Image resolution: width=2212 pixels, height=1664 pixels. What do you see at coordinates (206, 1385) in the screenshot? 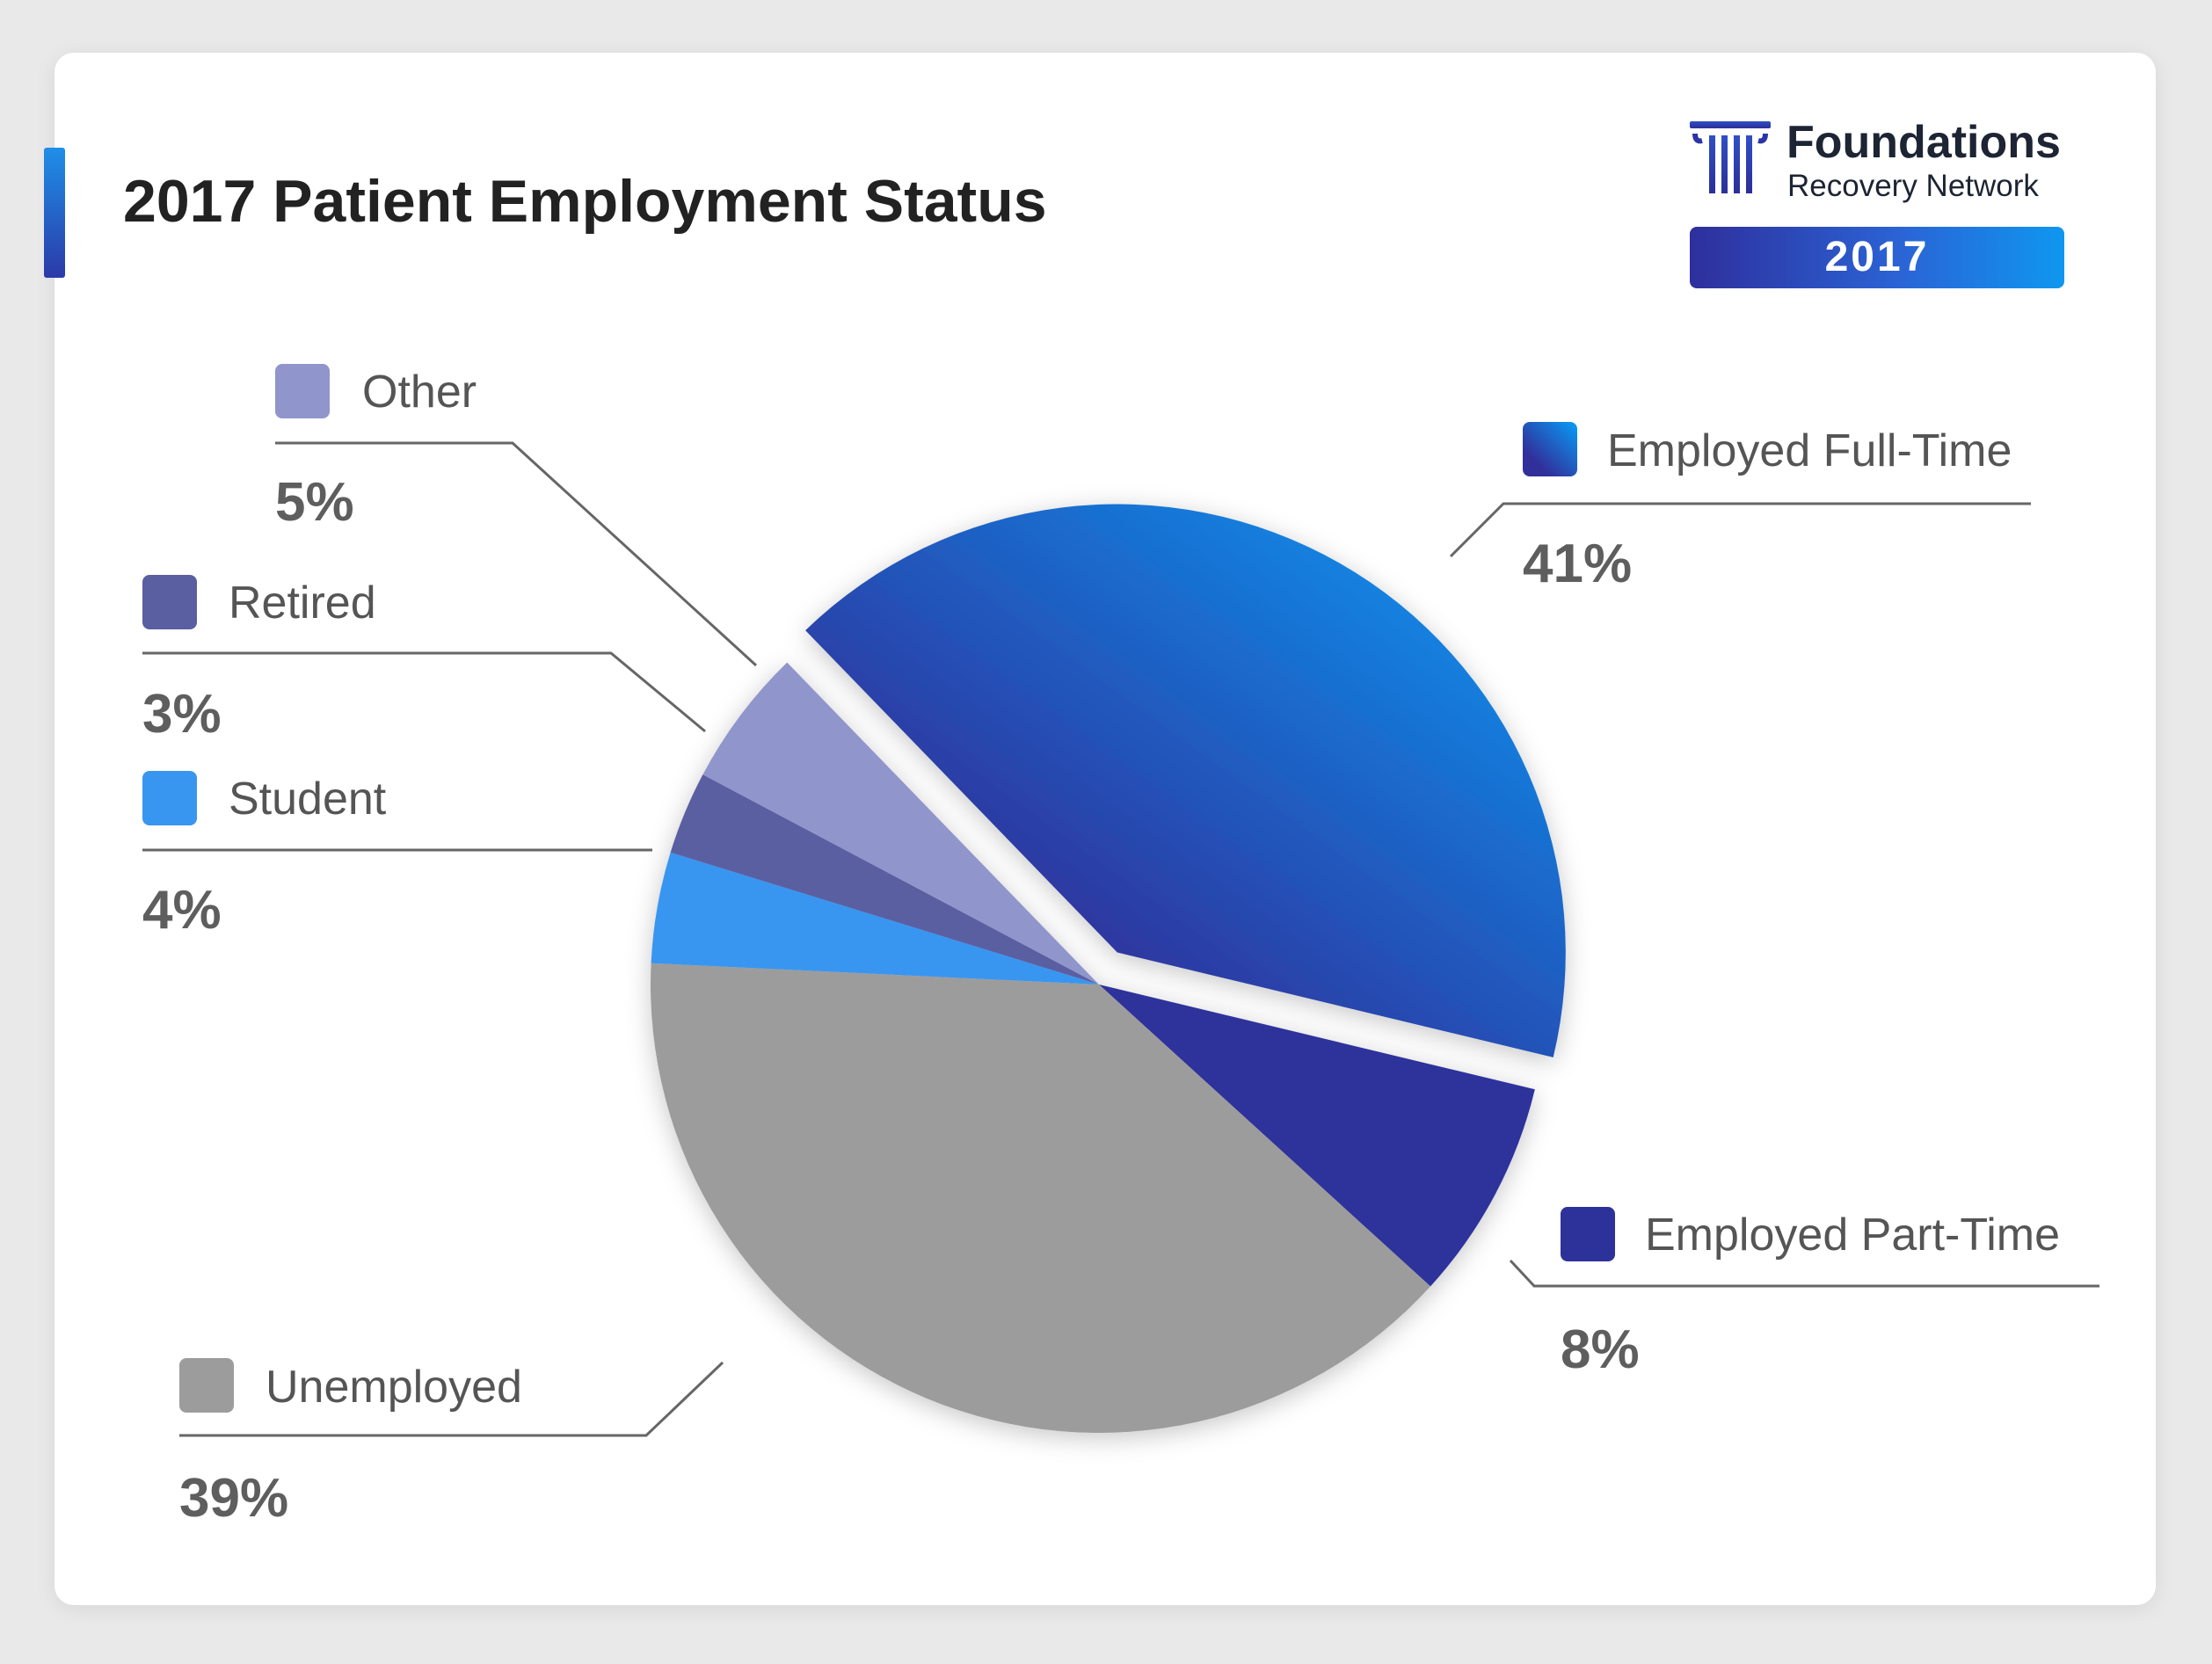
I see `legend-swatch-unemployed` at bounding box center [206, 1385].